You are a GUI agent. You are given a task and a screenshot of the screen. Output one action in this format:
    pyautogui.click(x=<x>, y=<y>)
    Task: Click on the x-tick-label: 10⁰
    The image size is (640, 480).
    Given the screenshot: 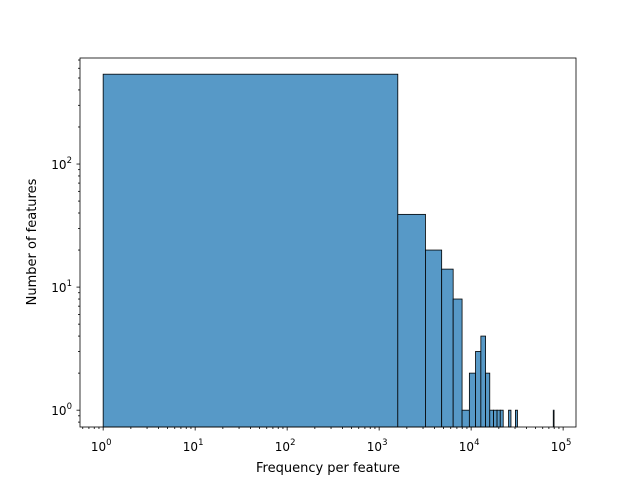 What is the action you would take?
    pyautogui.click(x=101, y=446)
    